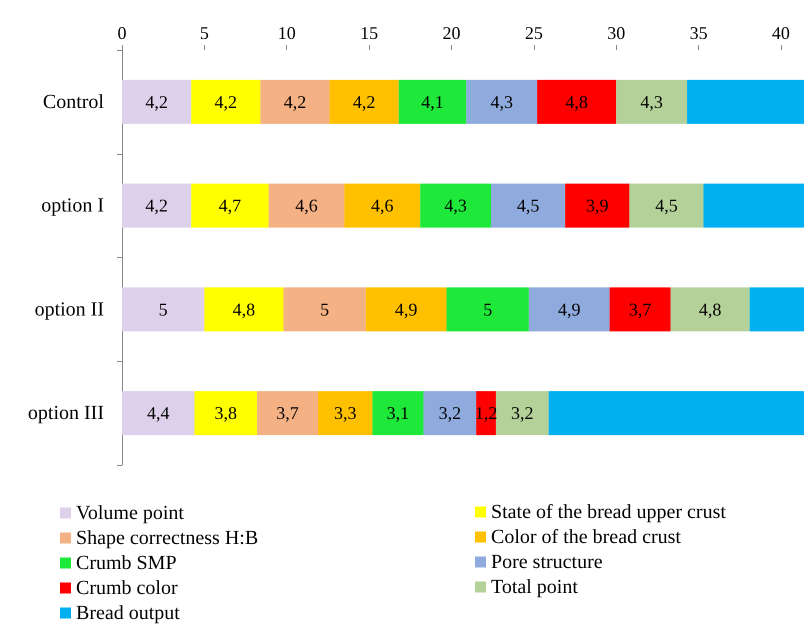 This screenshot has height=628, width=804. Describe the element at coordinates (616, 33) in the screenshot. I see `x-tick-label: 30` at that location.